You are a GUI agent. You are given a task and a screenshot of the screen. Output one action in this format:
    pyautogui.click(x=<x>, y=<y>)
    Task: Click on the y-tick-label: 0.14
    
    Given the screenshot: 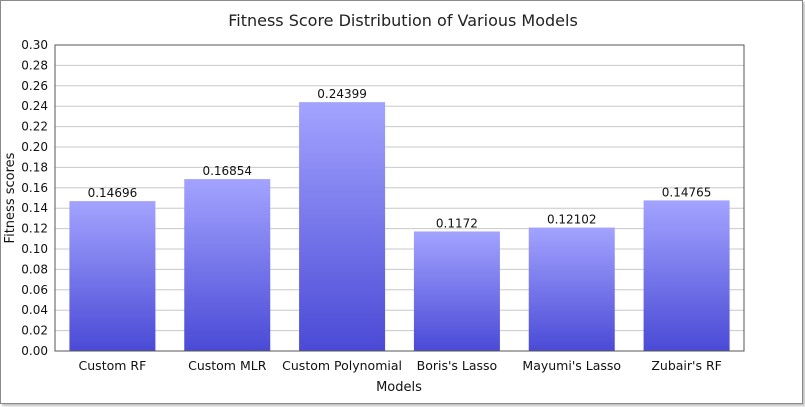 What is the action you would take?
    pyautogui.click(x=34, y=208)
    